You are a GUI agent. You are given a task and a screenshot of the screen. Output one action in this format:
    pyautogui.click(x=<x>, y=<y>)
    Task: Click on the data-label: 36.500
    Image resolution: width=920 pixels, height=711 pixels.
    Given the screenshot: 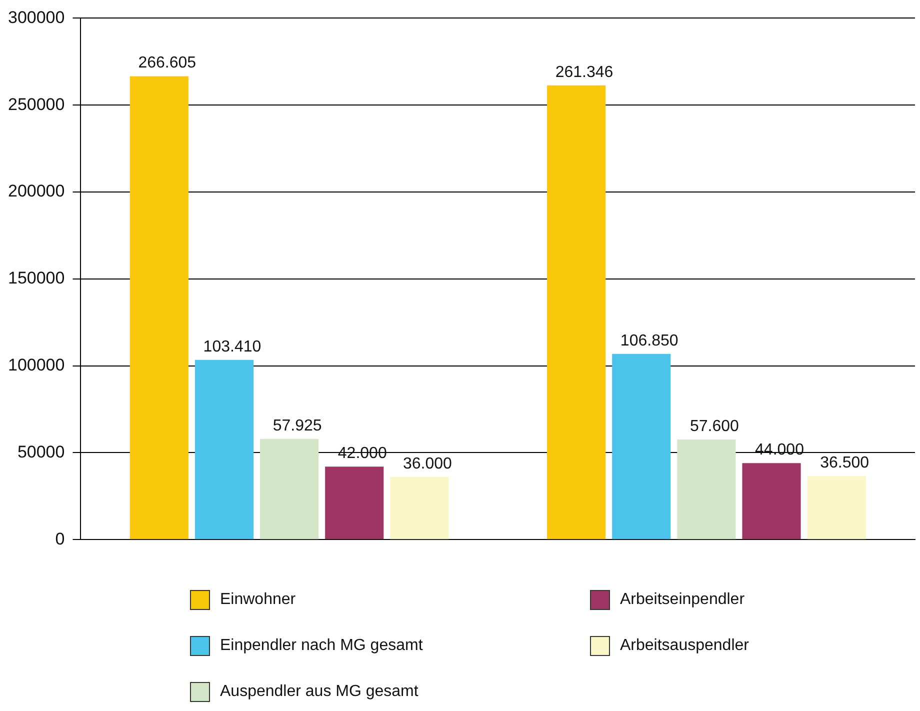 What is the action you would take?
    pyautogui.click(x=845, y=463)
    